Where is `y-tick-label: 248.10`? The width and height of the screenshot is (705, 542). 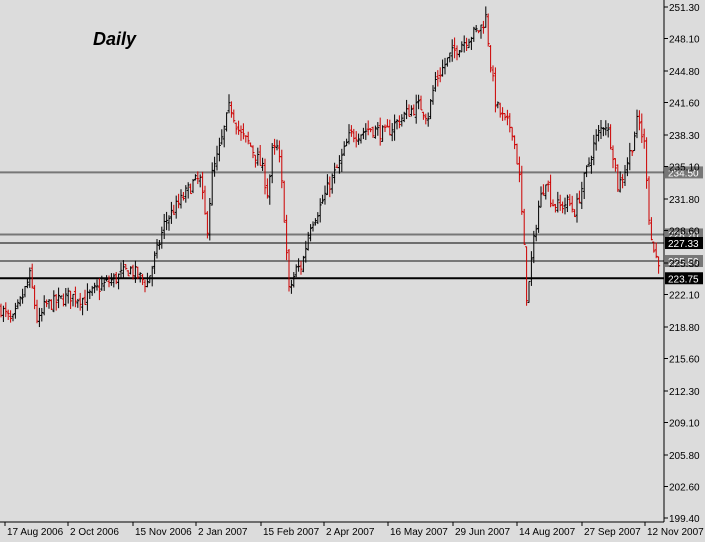 y-tick-label: 248.10 is located at coordinates (684, 40).